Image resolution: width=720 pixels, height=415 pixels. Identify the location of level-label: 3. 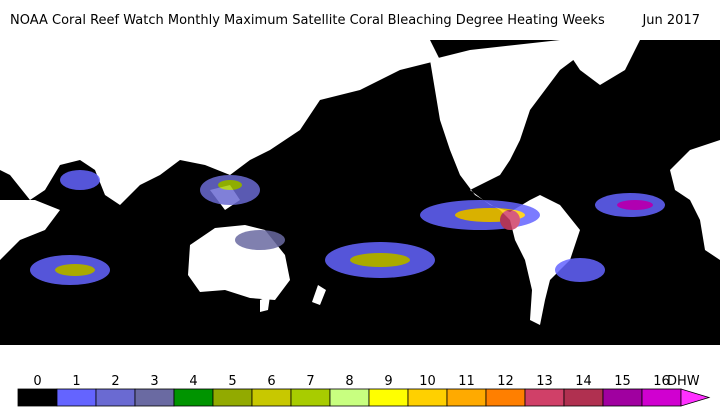
(154, 381).